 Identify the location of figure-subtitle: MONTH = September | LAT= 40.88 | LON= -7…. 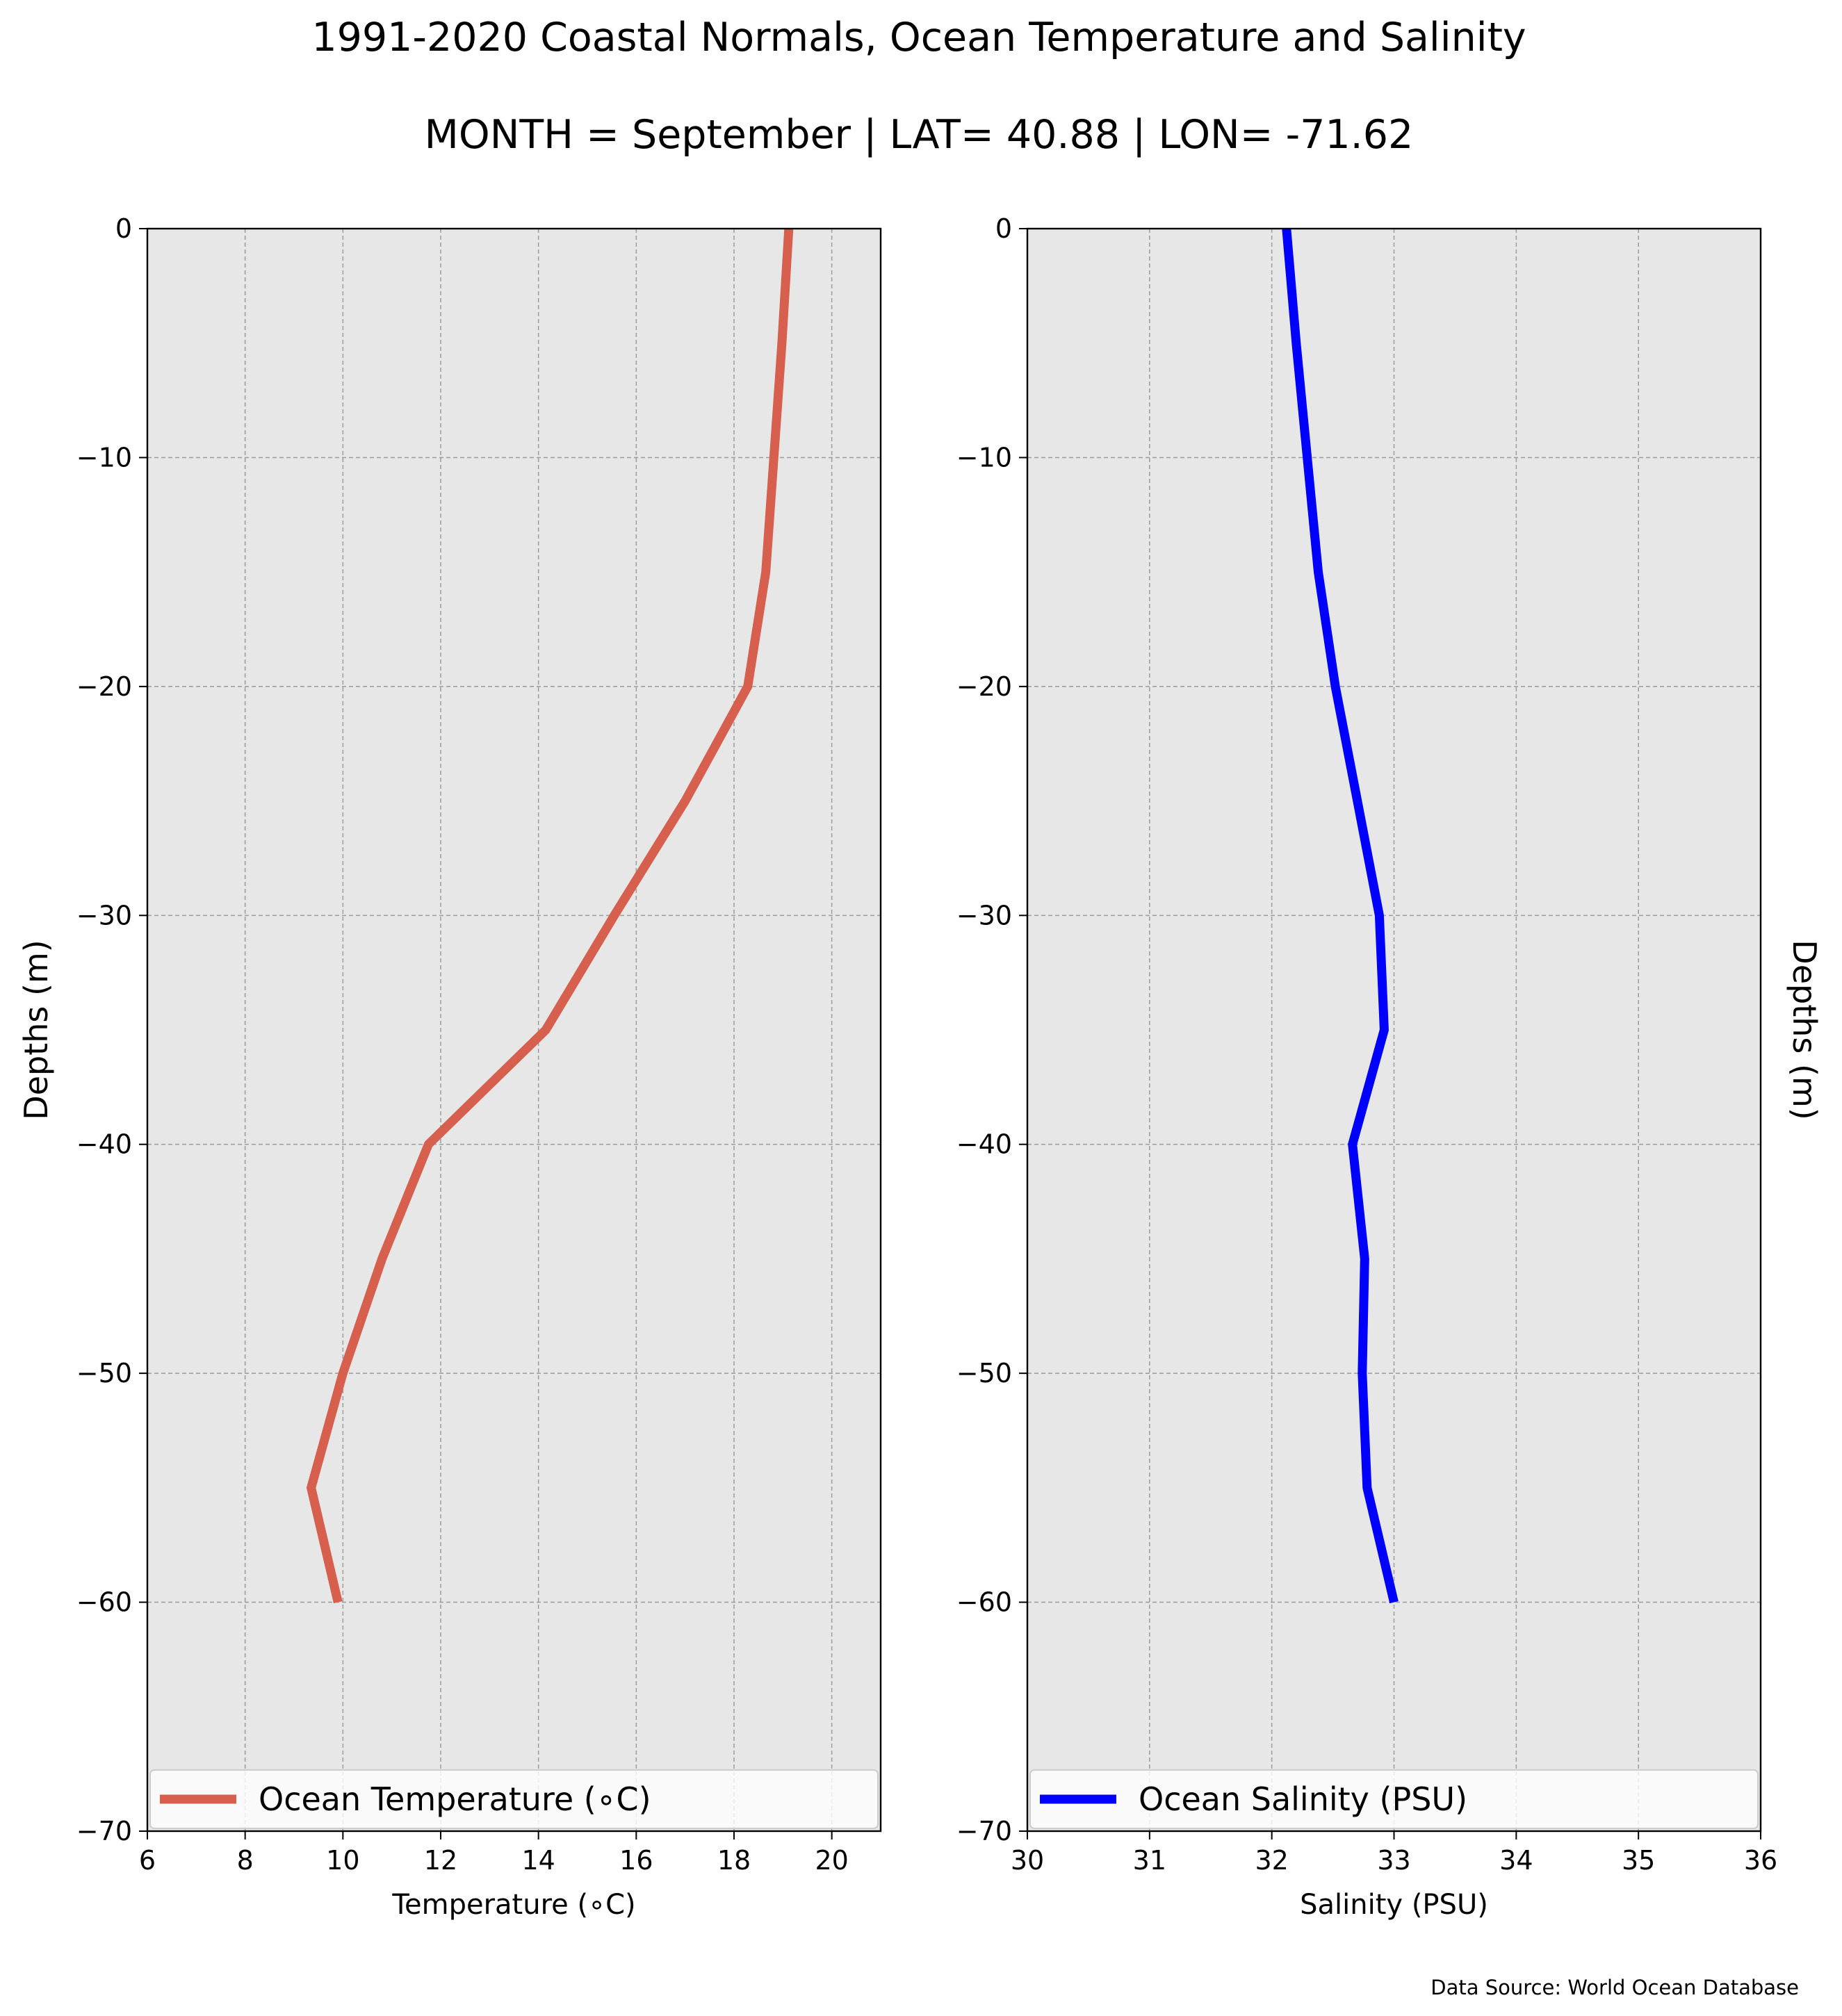
(920, 135).